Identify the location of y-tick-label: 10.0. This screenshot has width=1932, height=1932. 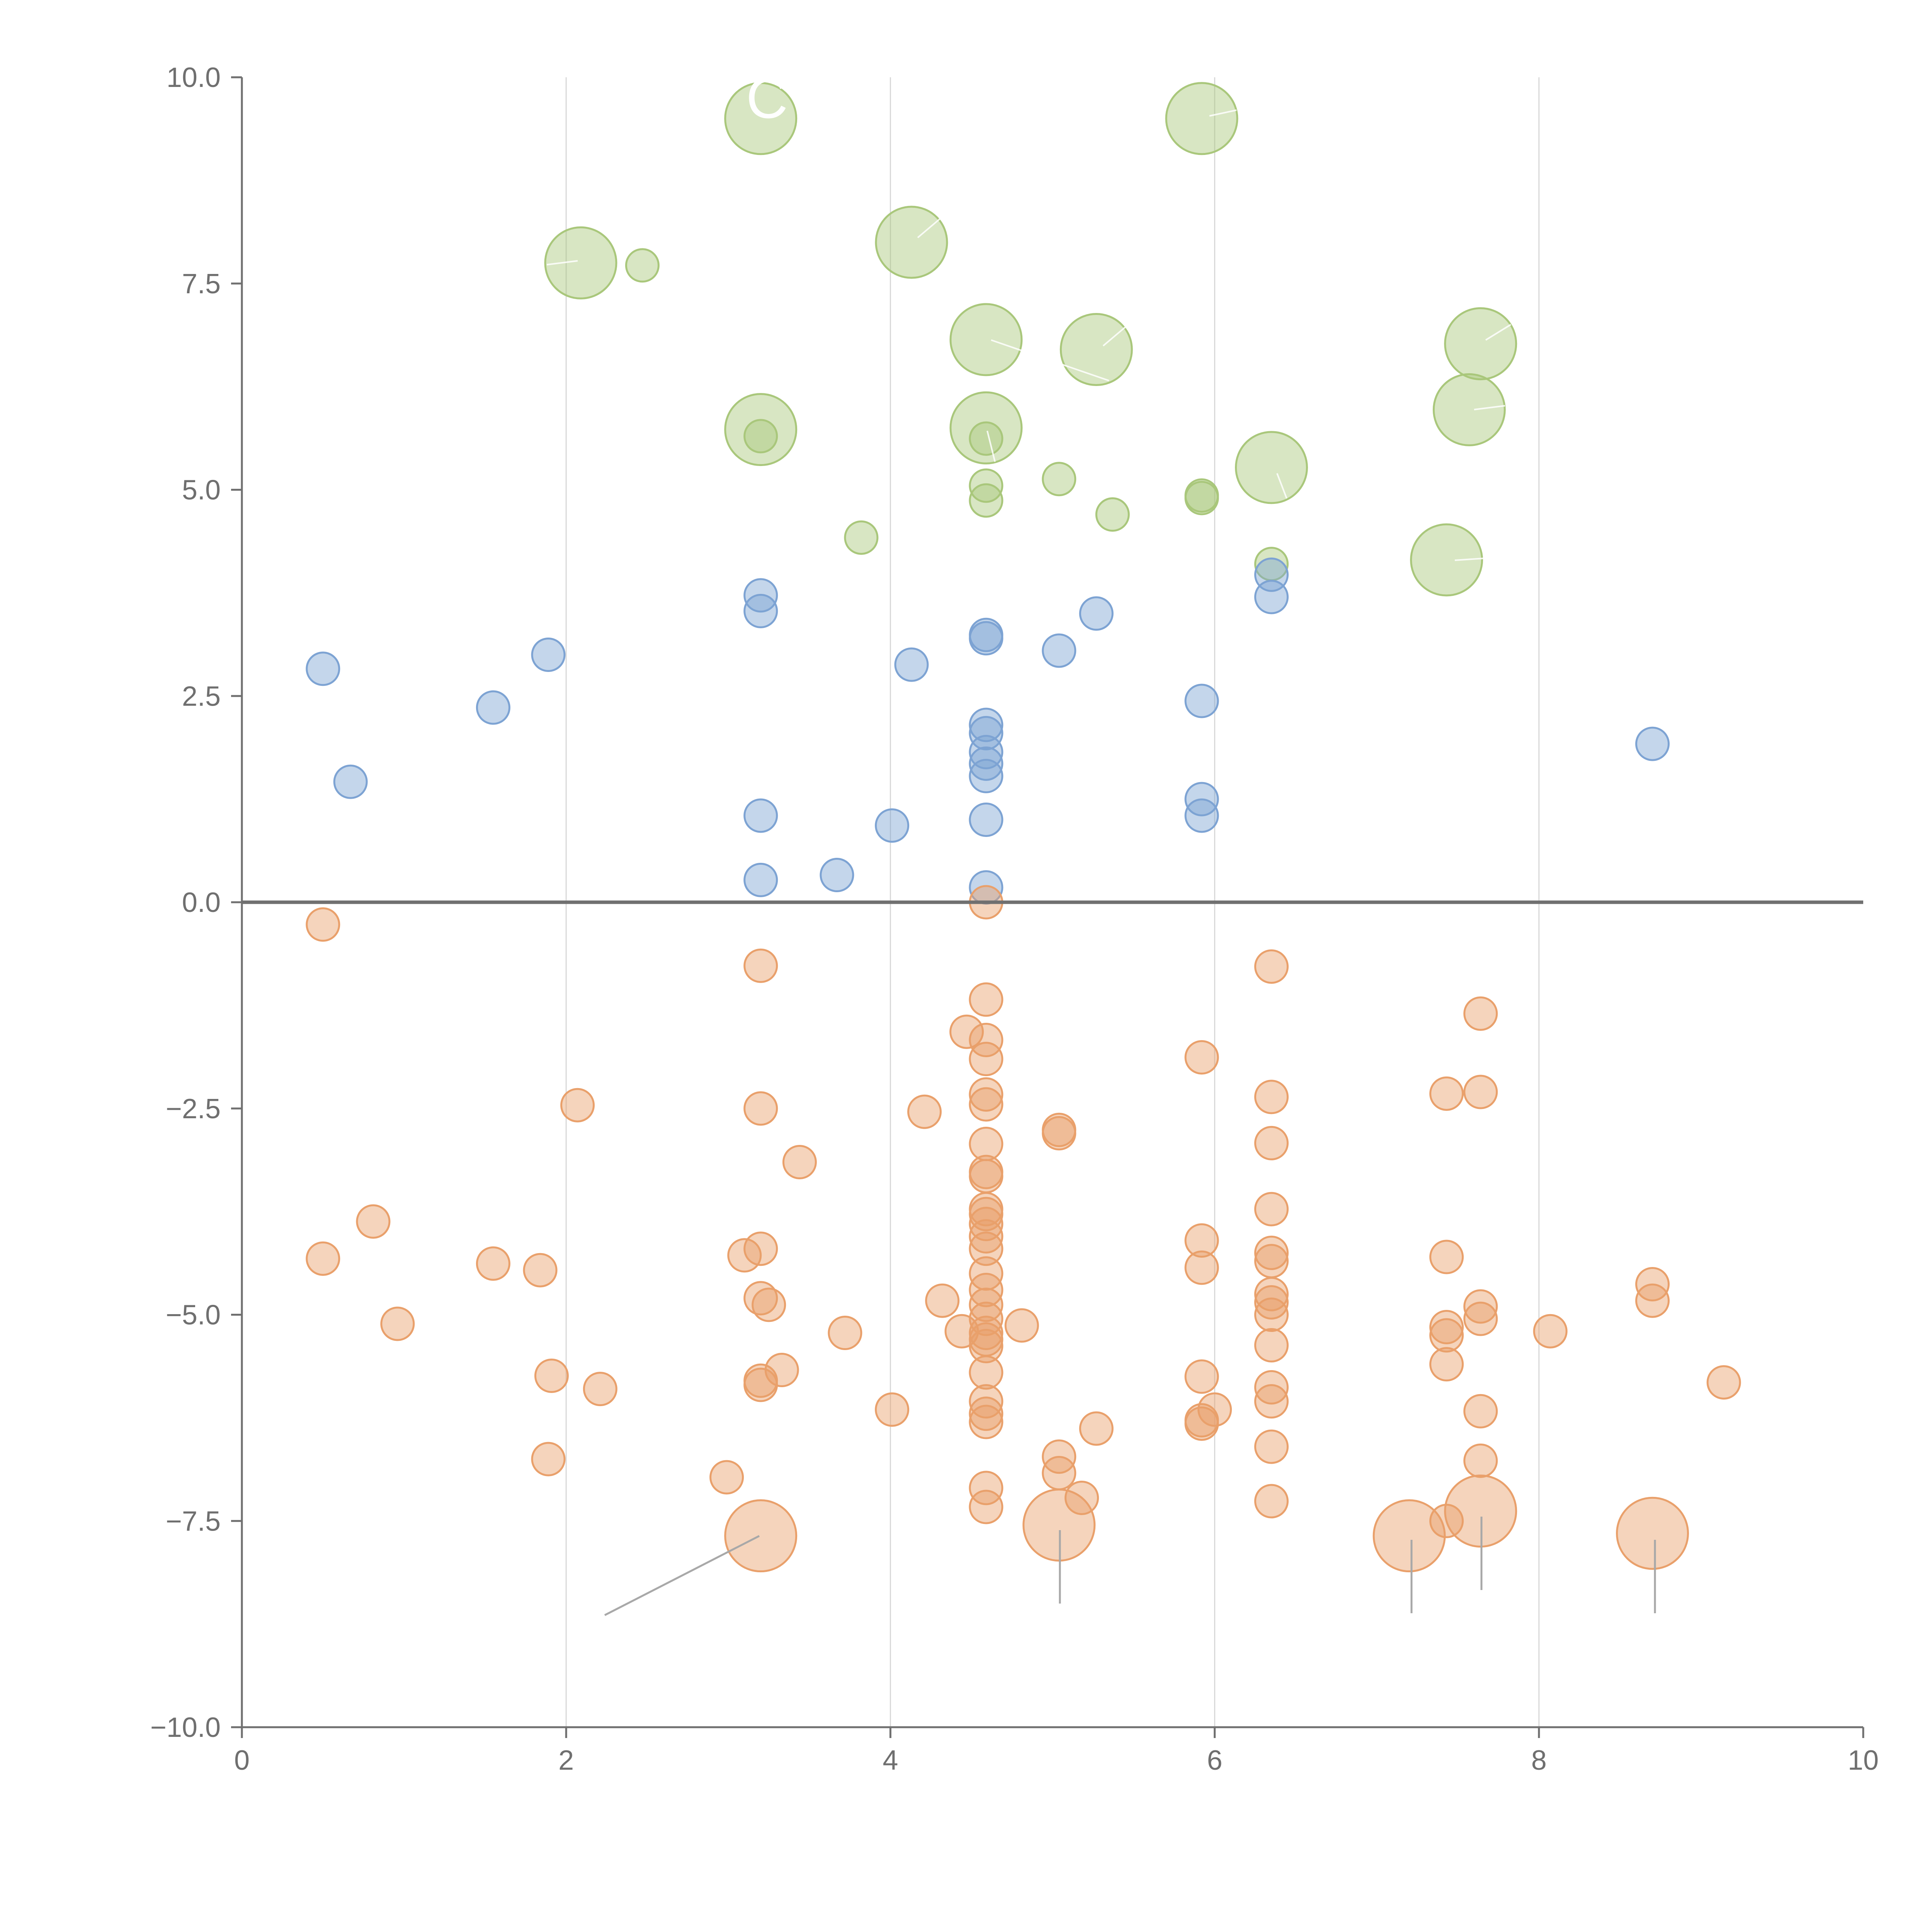
(194, 78).